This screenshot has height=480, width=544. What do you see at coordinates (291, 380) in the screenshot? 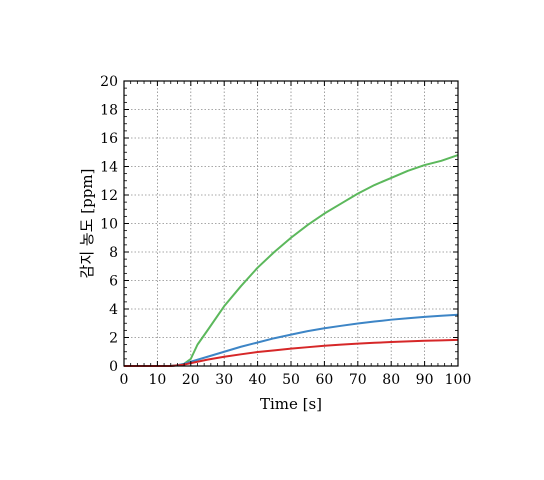
I see `x-tick-label: 50` at bounding box center [291, 380].